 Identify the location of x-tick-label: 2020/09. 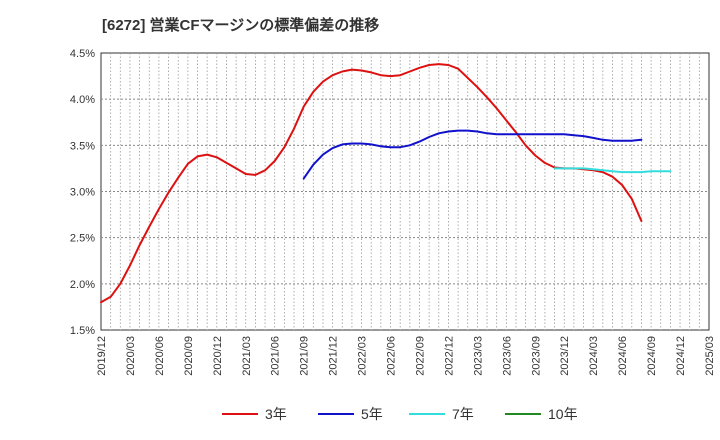
(189, 356).